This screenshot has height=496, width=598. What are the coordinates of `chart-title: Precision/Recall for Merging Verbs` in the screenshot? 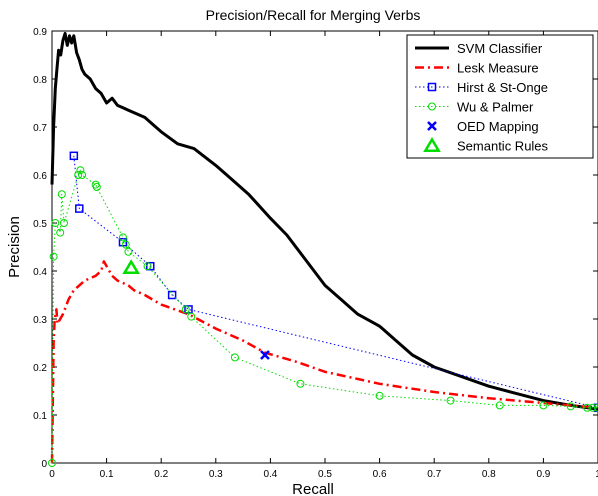 It's located at (313, 15).